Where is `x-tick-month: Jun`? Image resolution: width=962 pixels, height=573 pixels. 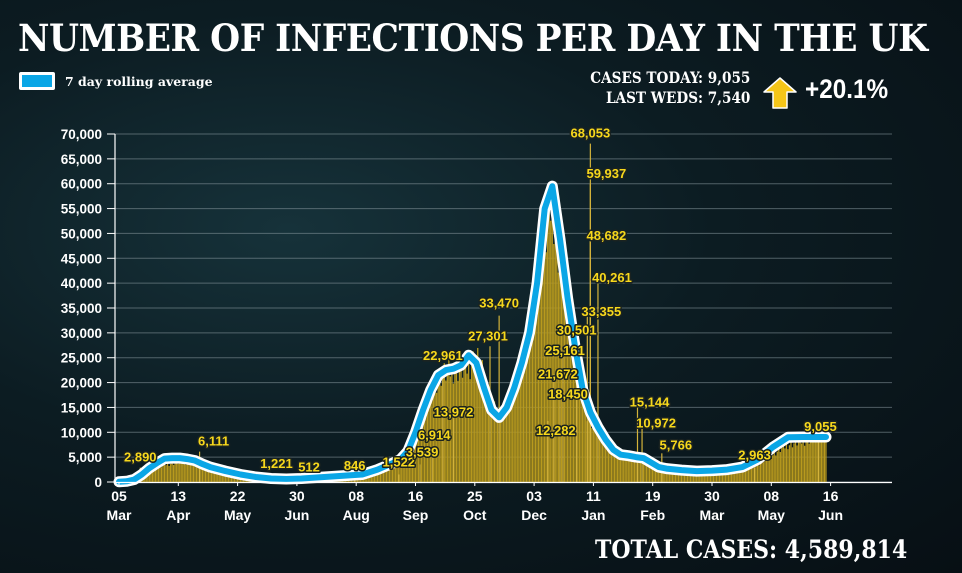 x-tick-month: Jun is located at coordinates (296, 515).